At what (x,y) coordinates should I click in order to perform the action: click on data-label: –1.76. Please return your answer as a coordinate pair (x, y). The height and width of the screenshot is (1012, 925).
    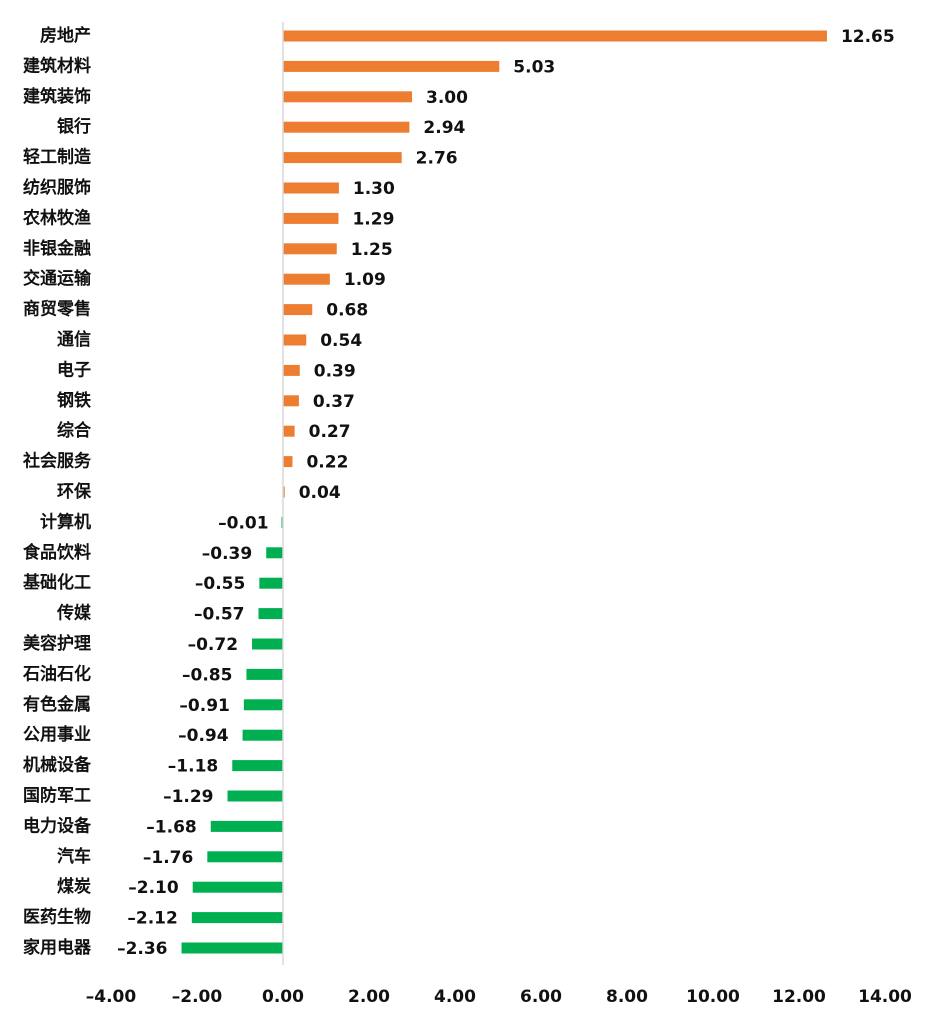
    Looking at the image, I should click on (168, 858).